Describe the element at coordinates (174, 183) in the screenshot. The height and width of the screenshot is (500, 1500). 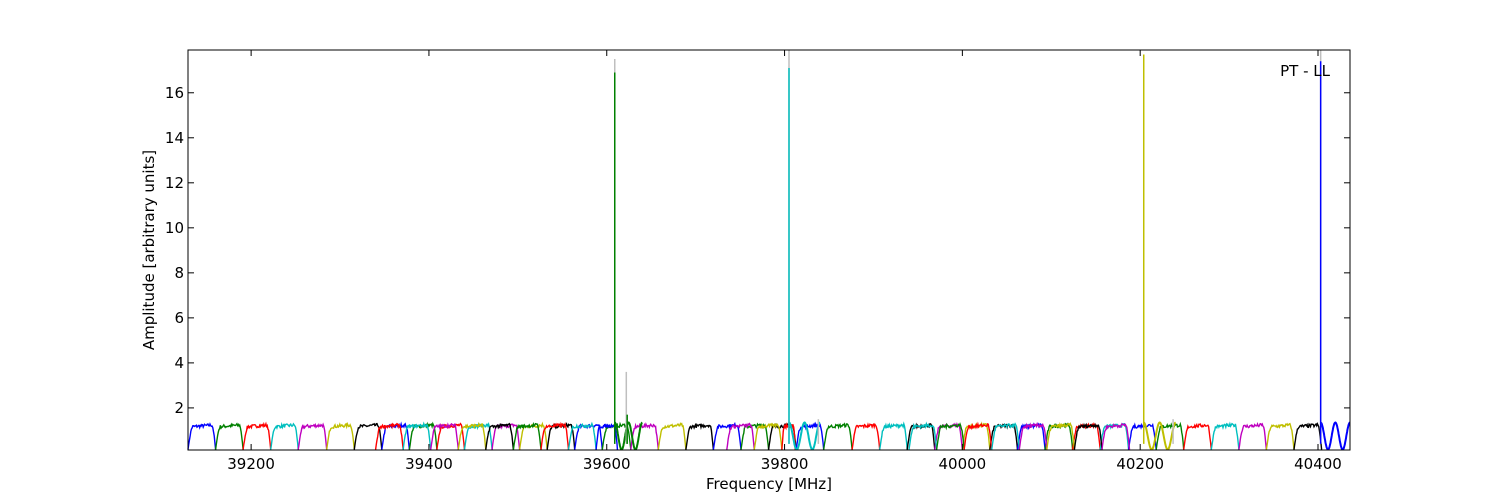
I see `y-tick-label-5: 12` at that location.